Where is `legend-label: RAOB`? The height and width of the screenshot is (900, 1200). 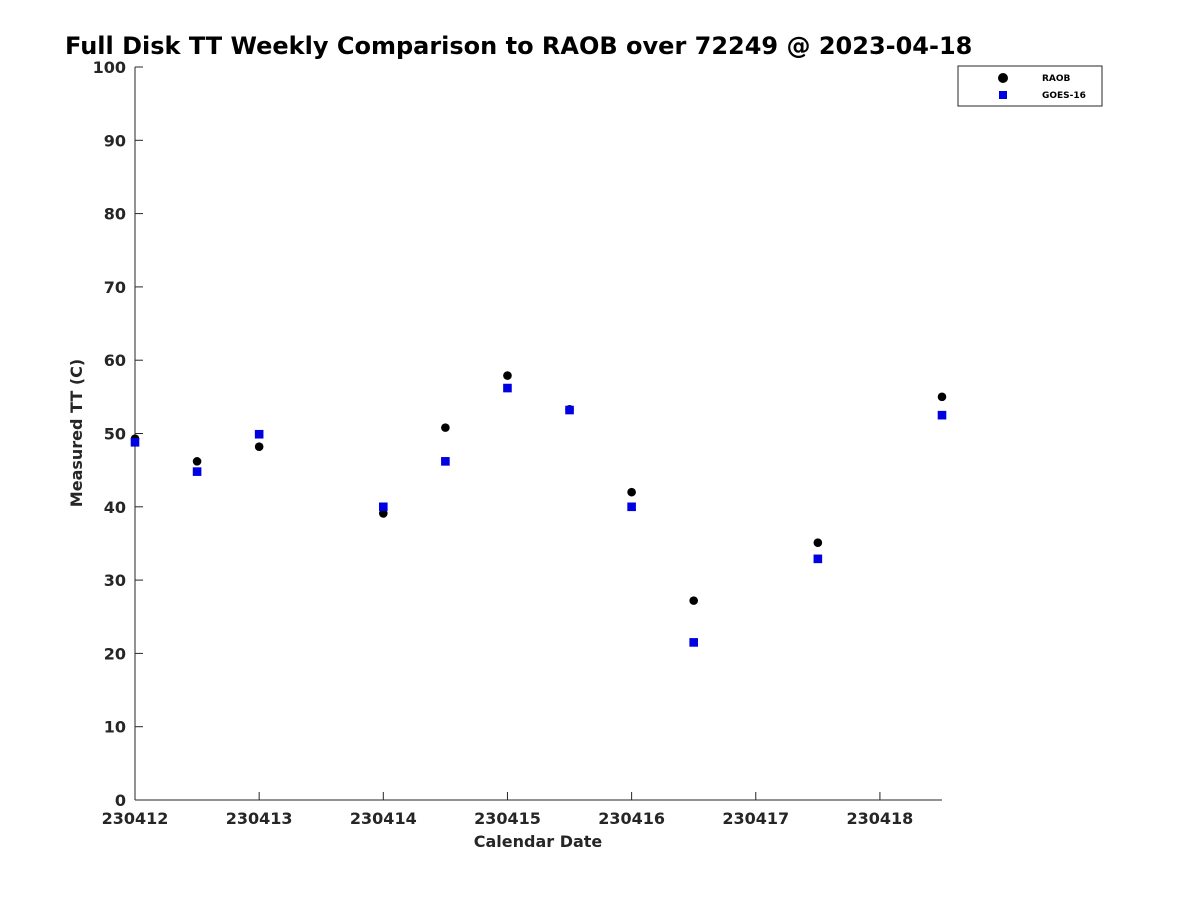 legend-label: RAOB is located at coordinates (1056, 79).